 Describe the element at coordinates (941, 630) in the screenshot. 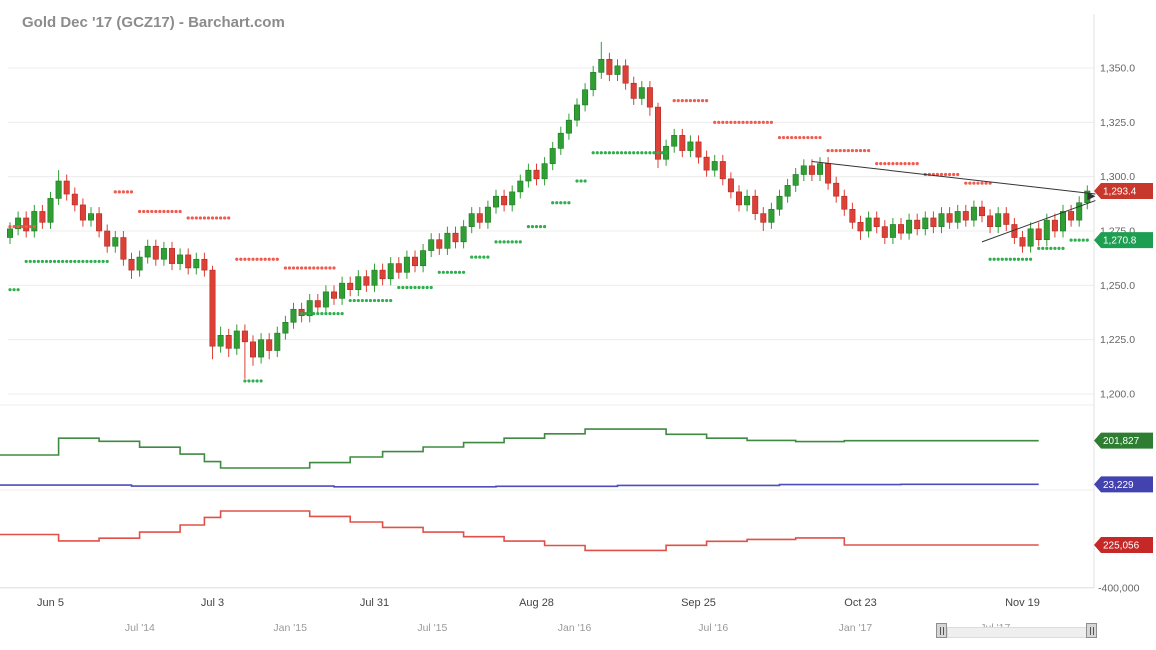

I see `time-scrollbar-left-handle` at that location.